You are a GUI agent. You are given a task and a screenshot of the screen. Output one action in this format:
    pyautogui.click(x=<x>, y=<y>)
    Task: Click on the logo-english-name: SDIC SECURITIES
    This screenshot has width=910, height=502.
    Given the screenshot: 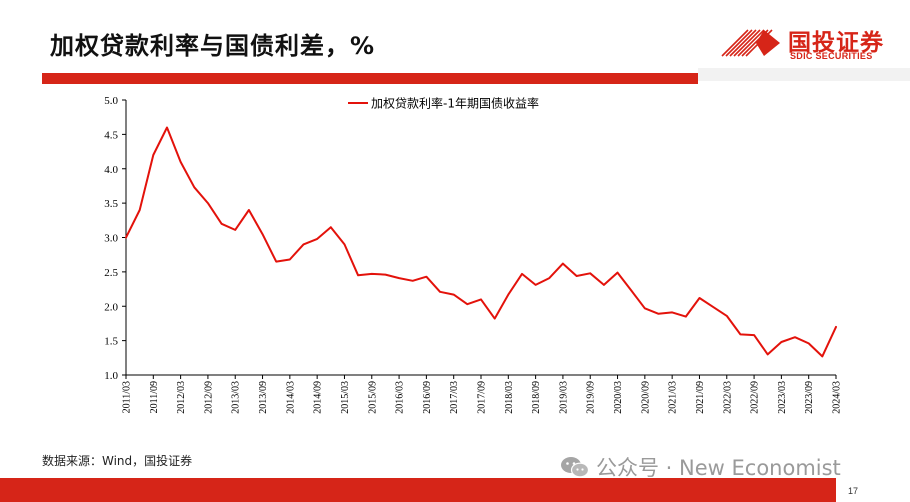 What is the action you would take?
    pyautogui.click(x=831, y=56)
    